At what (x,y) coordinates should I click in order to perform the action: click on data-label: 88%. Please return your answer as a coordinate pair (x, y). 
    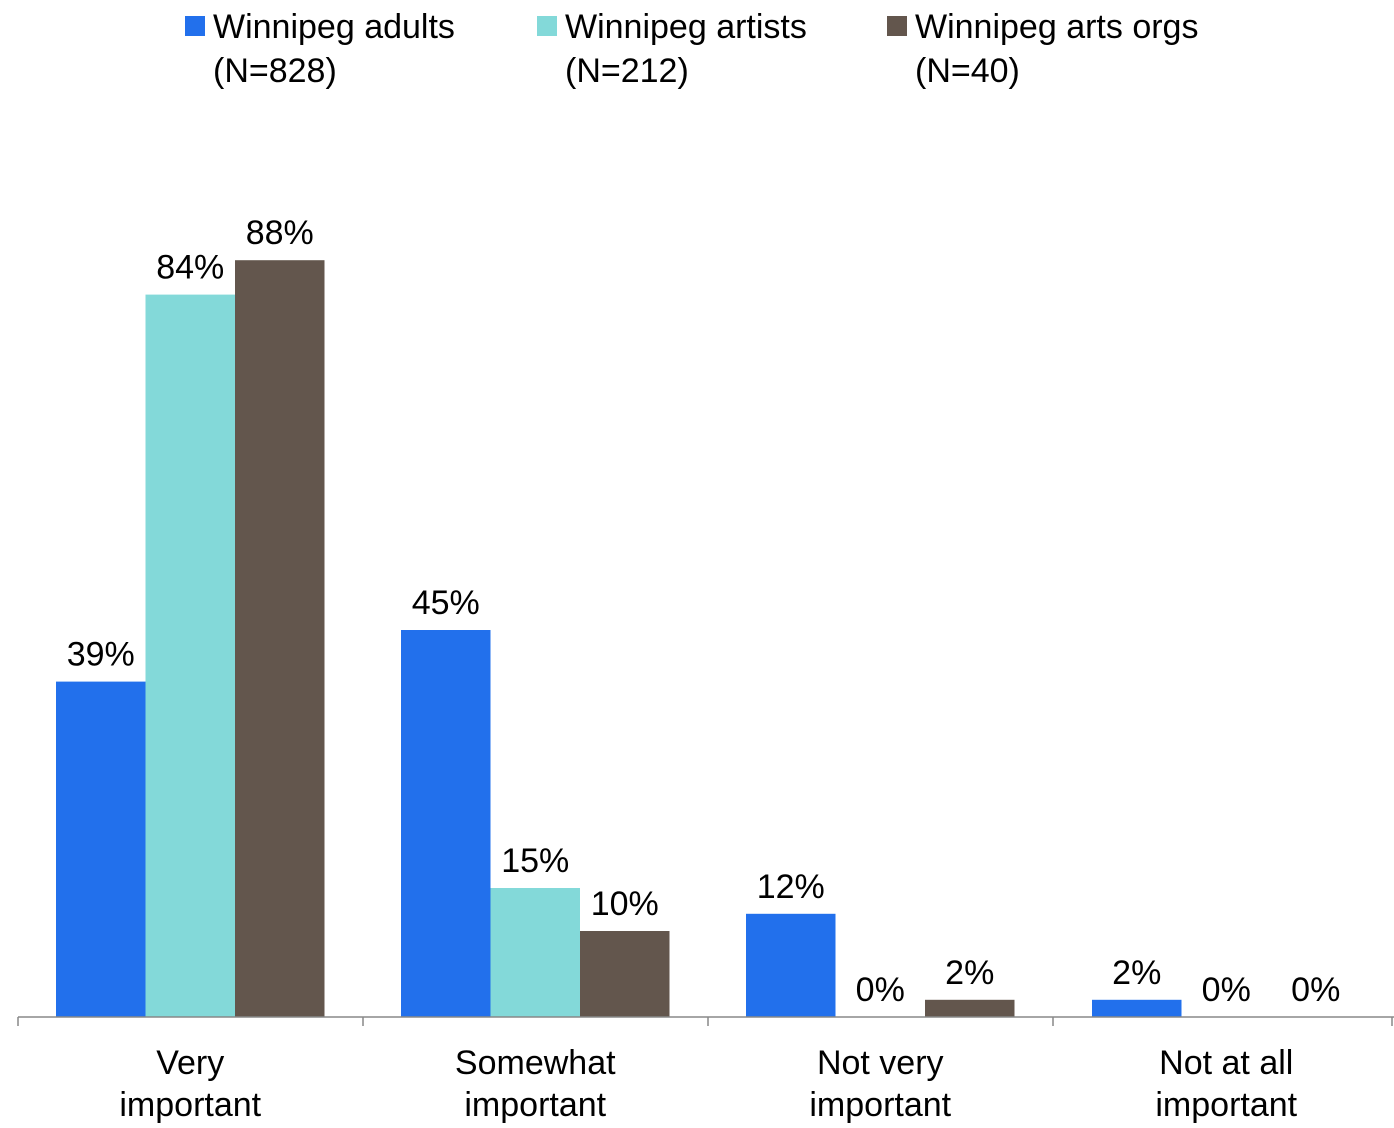
    Looking at the image, I should click on (280, 233).